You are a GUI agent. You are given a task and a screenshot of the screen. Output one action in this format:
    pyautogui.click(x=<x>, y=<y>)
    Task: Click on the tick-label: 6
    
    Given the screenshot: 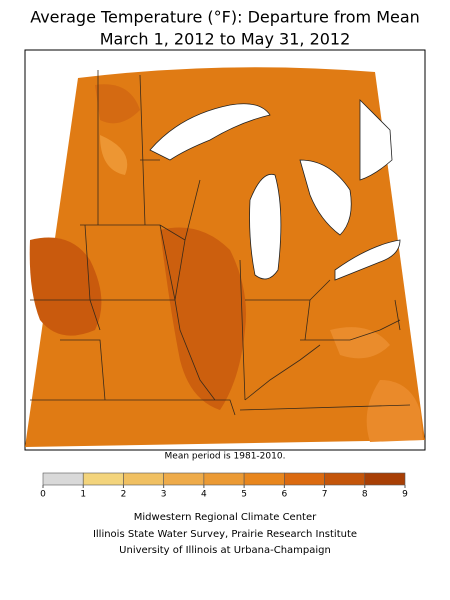 What is the action you would take?
    pyautogui.click(x=284, y=495)
    